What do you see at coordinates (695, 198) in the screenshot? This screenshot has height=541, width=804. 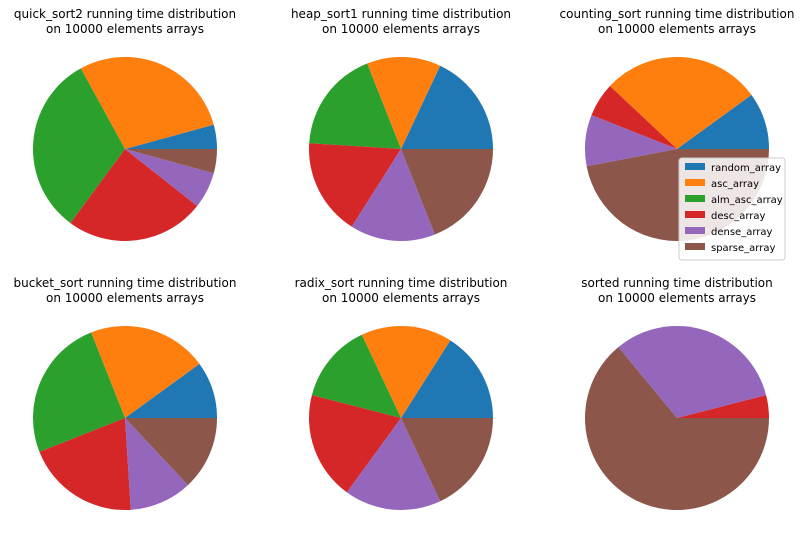 I see `legend-swatch-alm_asc_array` at bounding box center [695, 198].